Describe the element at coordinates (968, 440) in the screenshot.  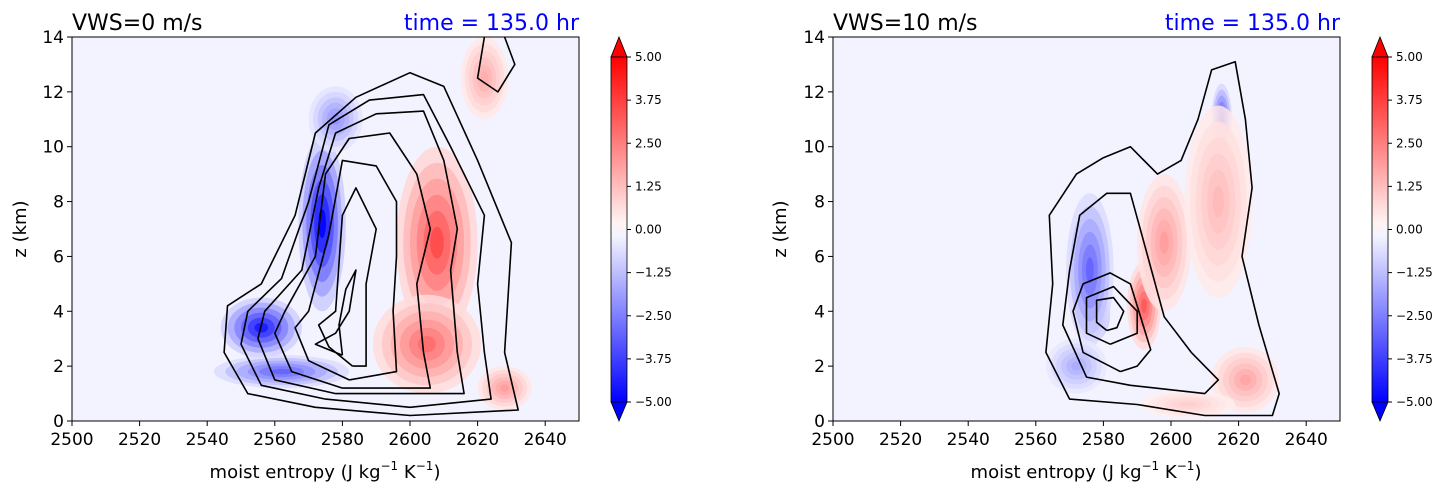
I see `x-tick-label: 2540` at that location.